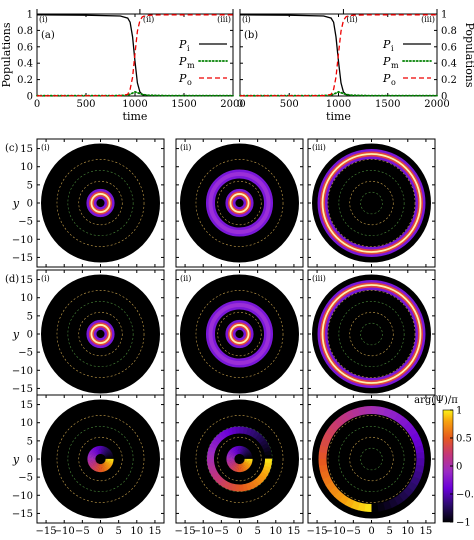 This screenshot has width=474, height=540. What do you see at coordinates (353, 531) in the screenshot?
I see `x-tick-label: −5` at bounding box center [353, 531].